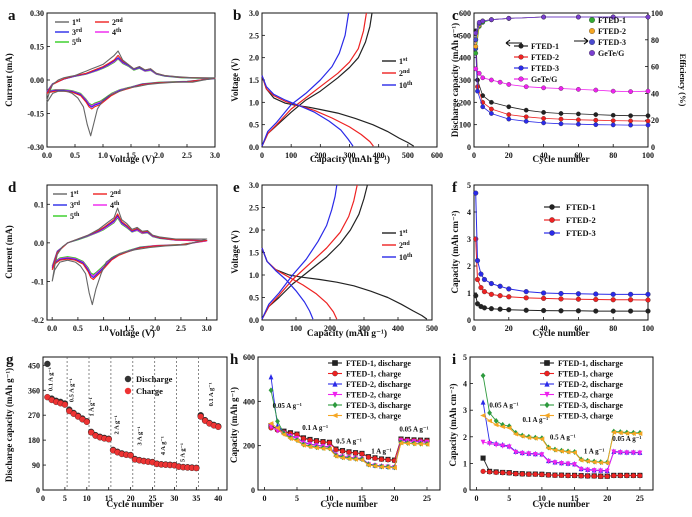 Image resolution: width=692 pixels, height=517 pixels. I want to click on legend-label: 1st, so click(74, 194).